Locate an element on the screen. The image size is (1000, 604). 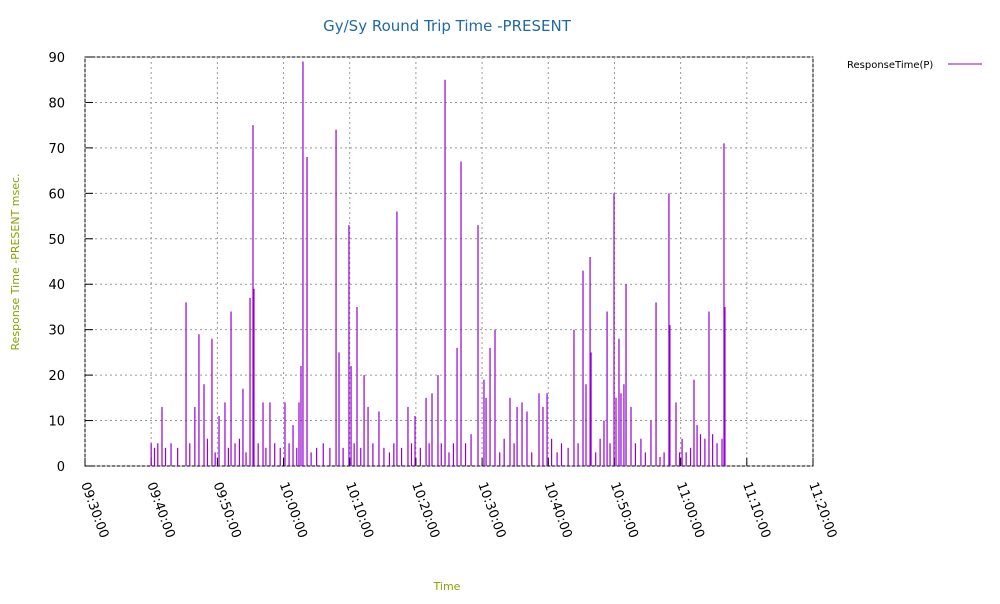
y-tick-label: 60 is located at coordinates (56, 194).